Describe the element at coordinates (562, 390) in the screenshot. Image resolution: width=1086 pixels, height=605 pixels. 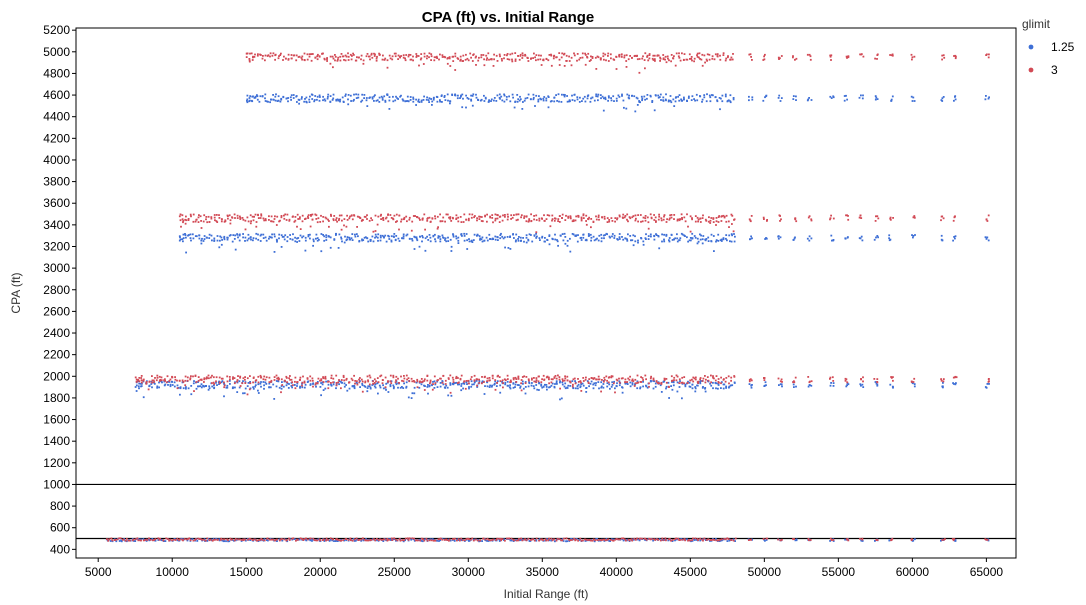
I see `band-1-25-1920` at that location.